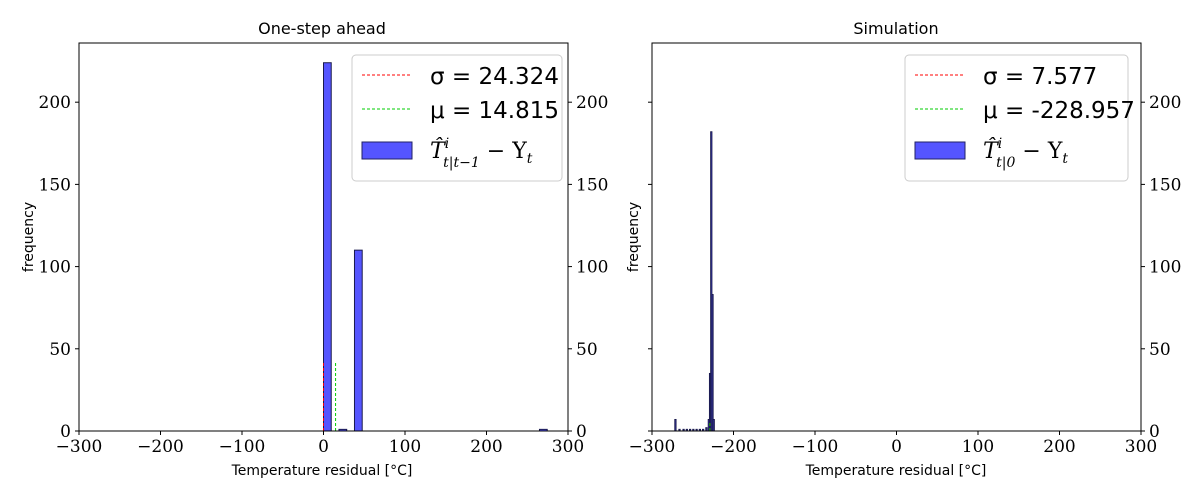 This screenshot has height=500, width=1200. I want to click on chart-title: One-step ahead, so click(322, 28).